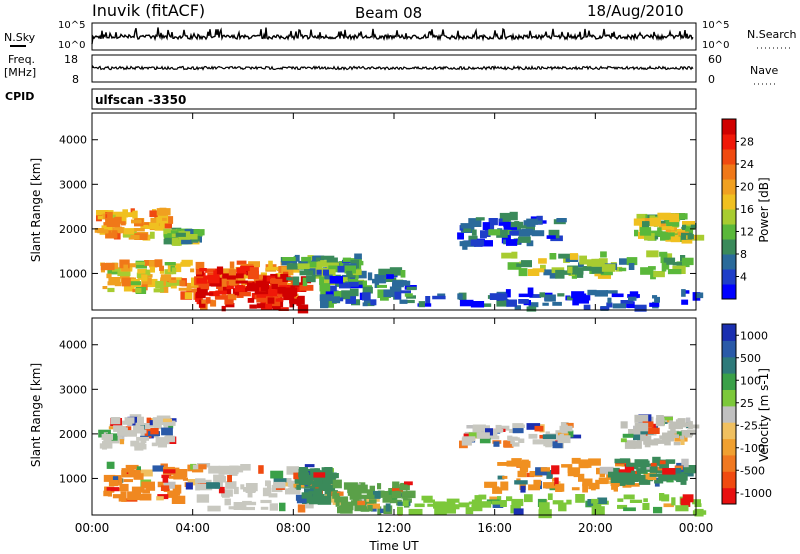 The image size is (800, 554). I want to click on colorbar-tick-label: 4, so click(743, 277).